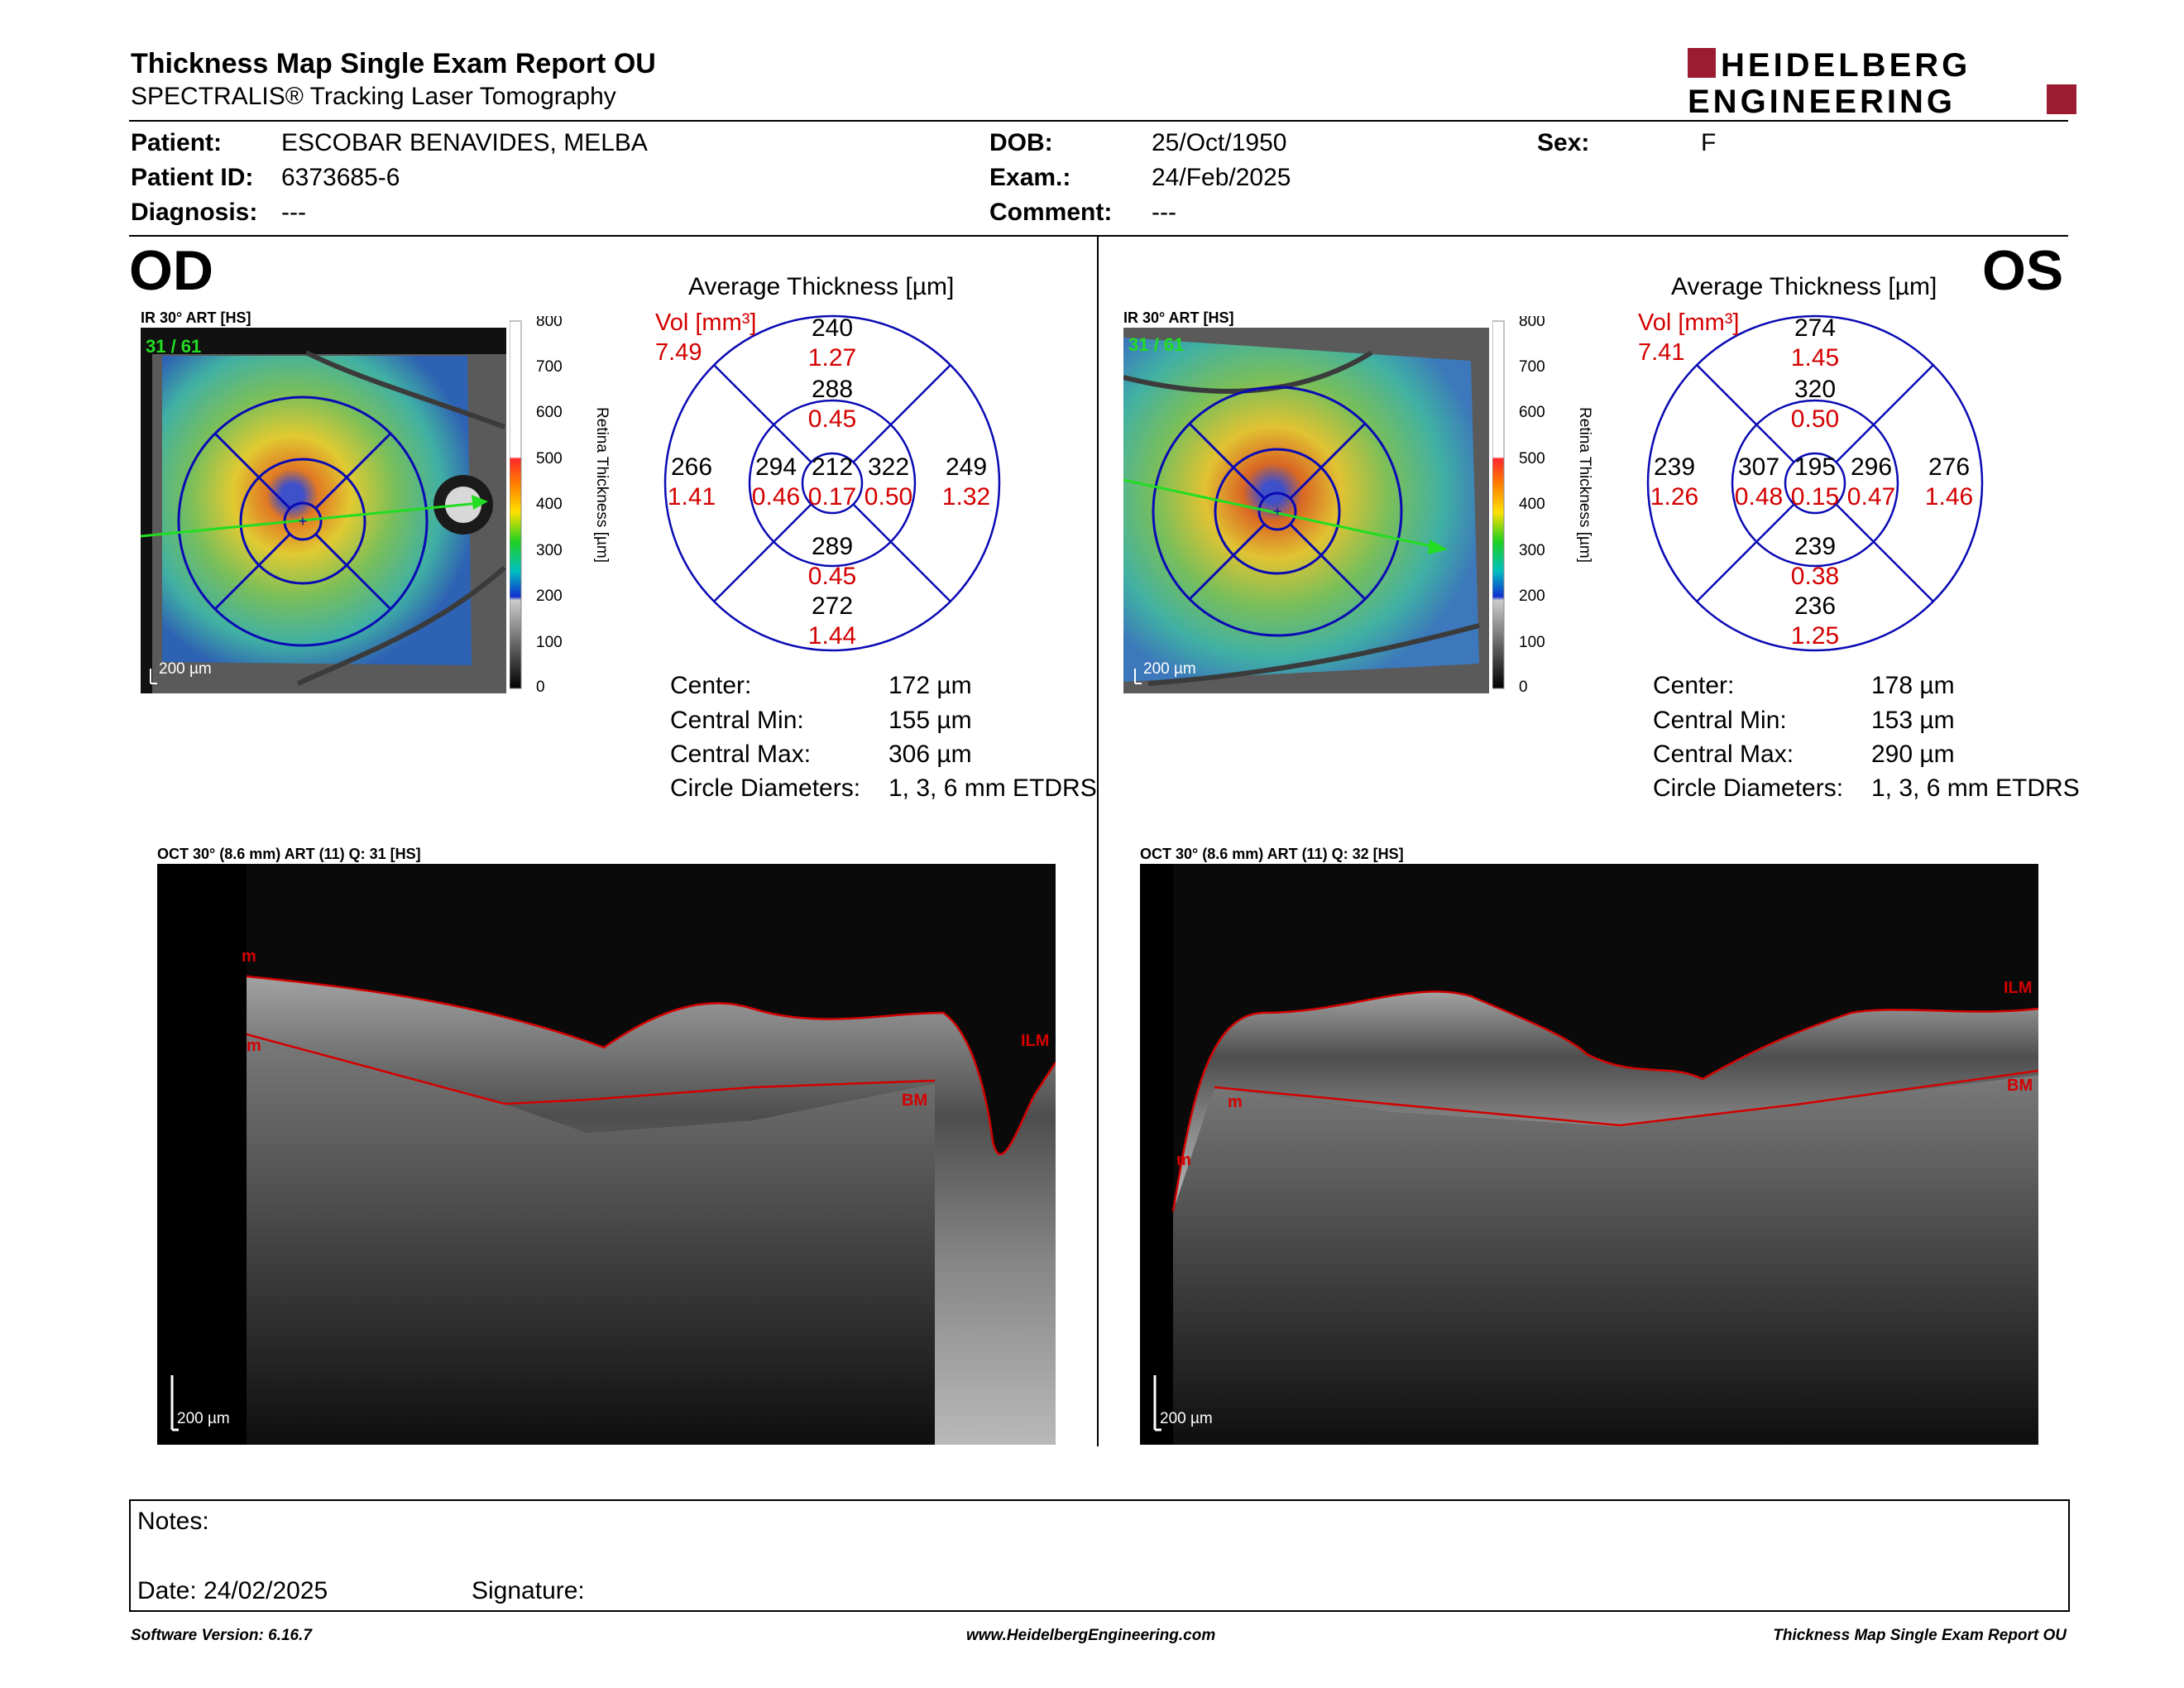  Describe the element at coordinates (196, 317) in the screenshot. I see `od-ir-label: IR 30° ART [HS]` at that location.